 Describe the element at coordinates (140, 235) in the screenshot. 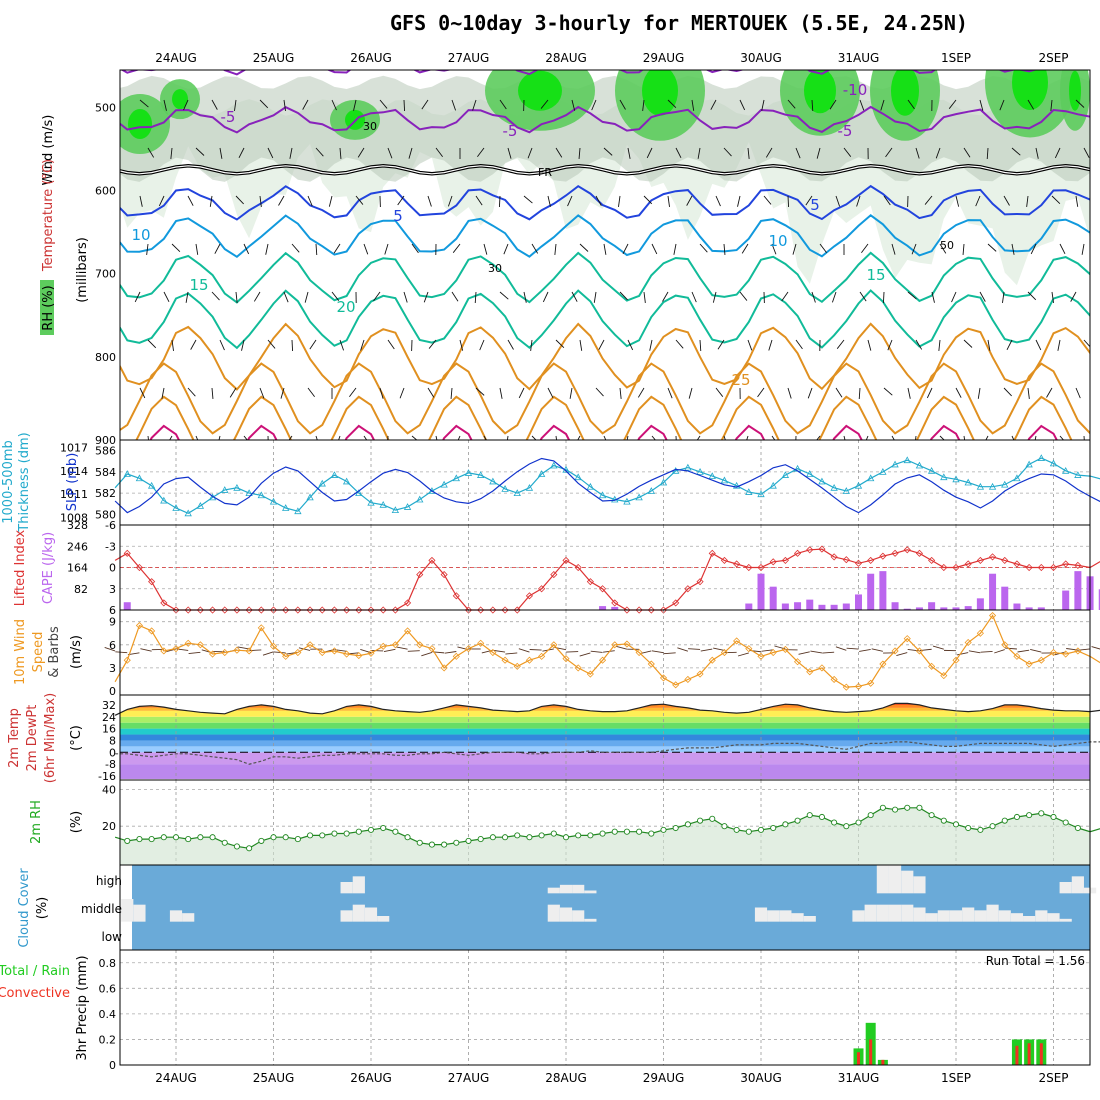

I see `contour-label: 10` at that location.